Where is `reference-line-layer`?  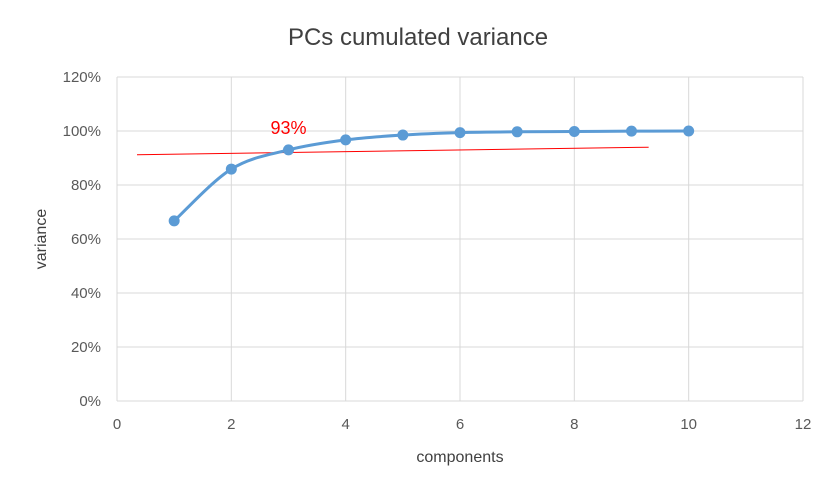 reference-line-layer is located at coordinates (393, 151).